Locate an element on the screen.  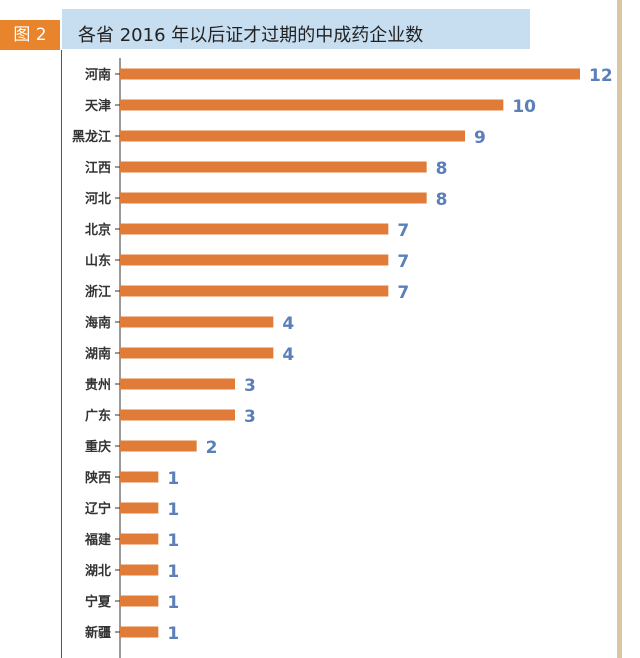
chart-title: 各省 2016 年以后证才过期的中成药企业数 is located at coordinates (296, 29).